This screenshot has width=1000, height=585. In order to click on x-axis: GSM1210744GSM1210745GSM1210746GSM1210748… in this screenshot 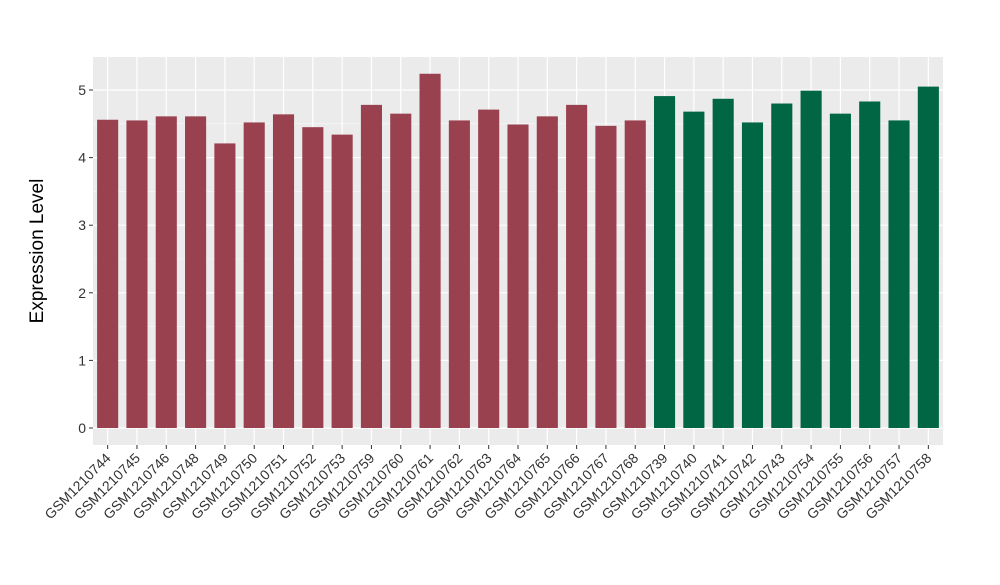, I will do `click(488, 483)`.